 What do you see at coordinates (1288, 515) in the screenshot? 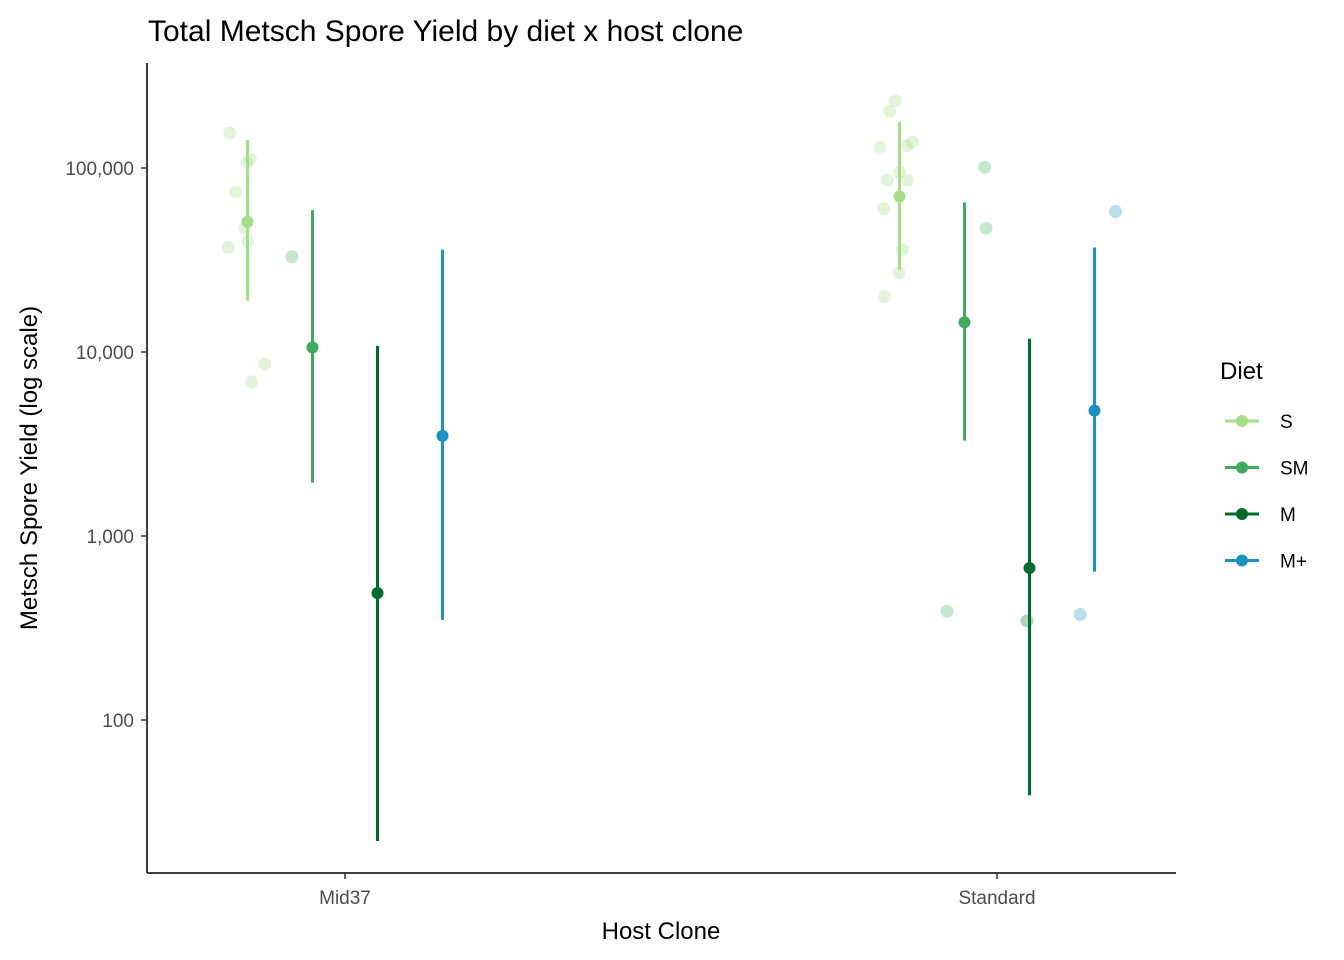
I see `legend-label: M` at bounding box center [1288, 515].